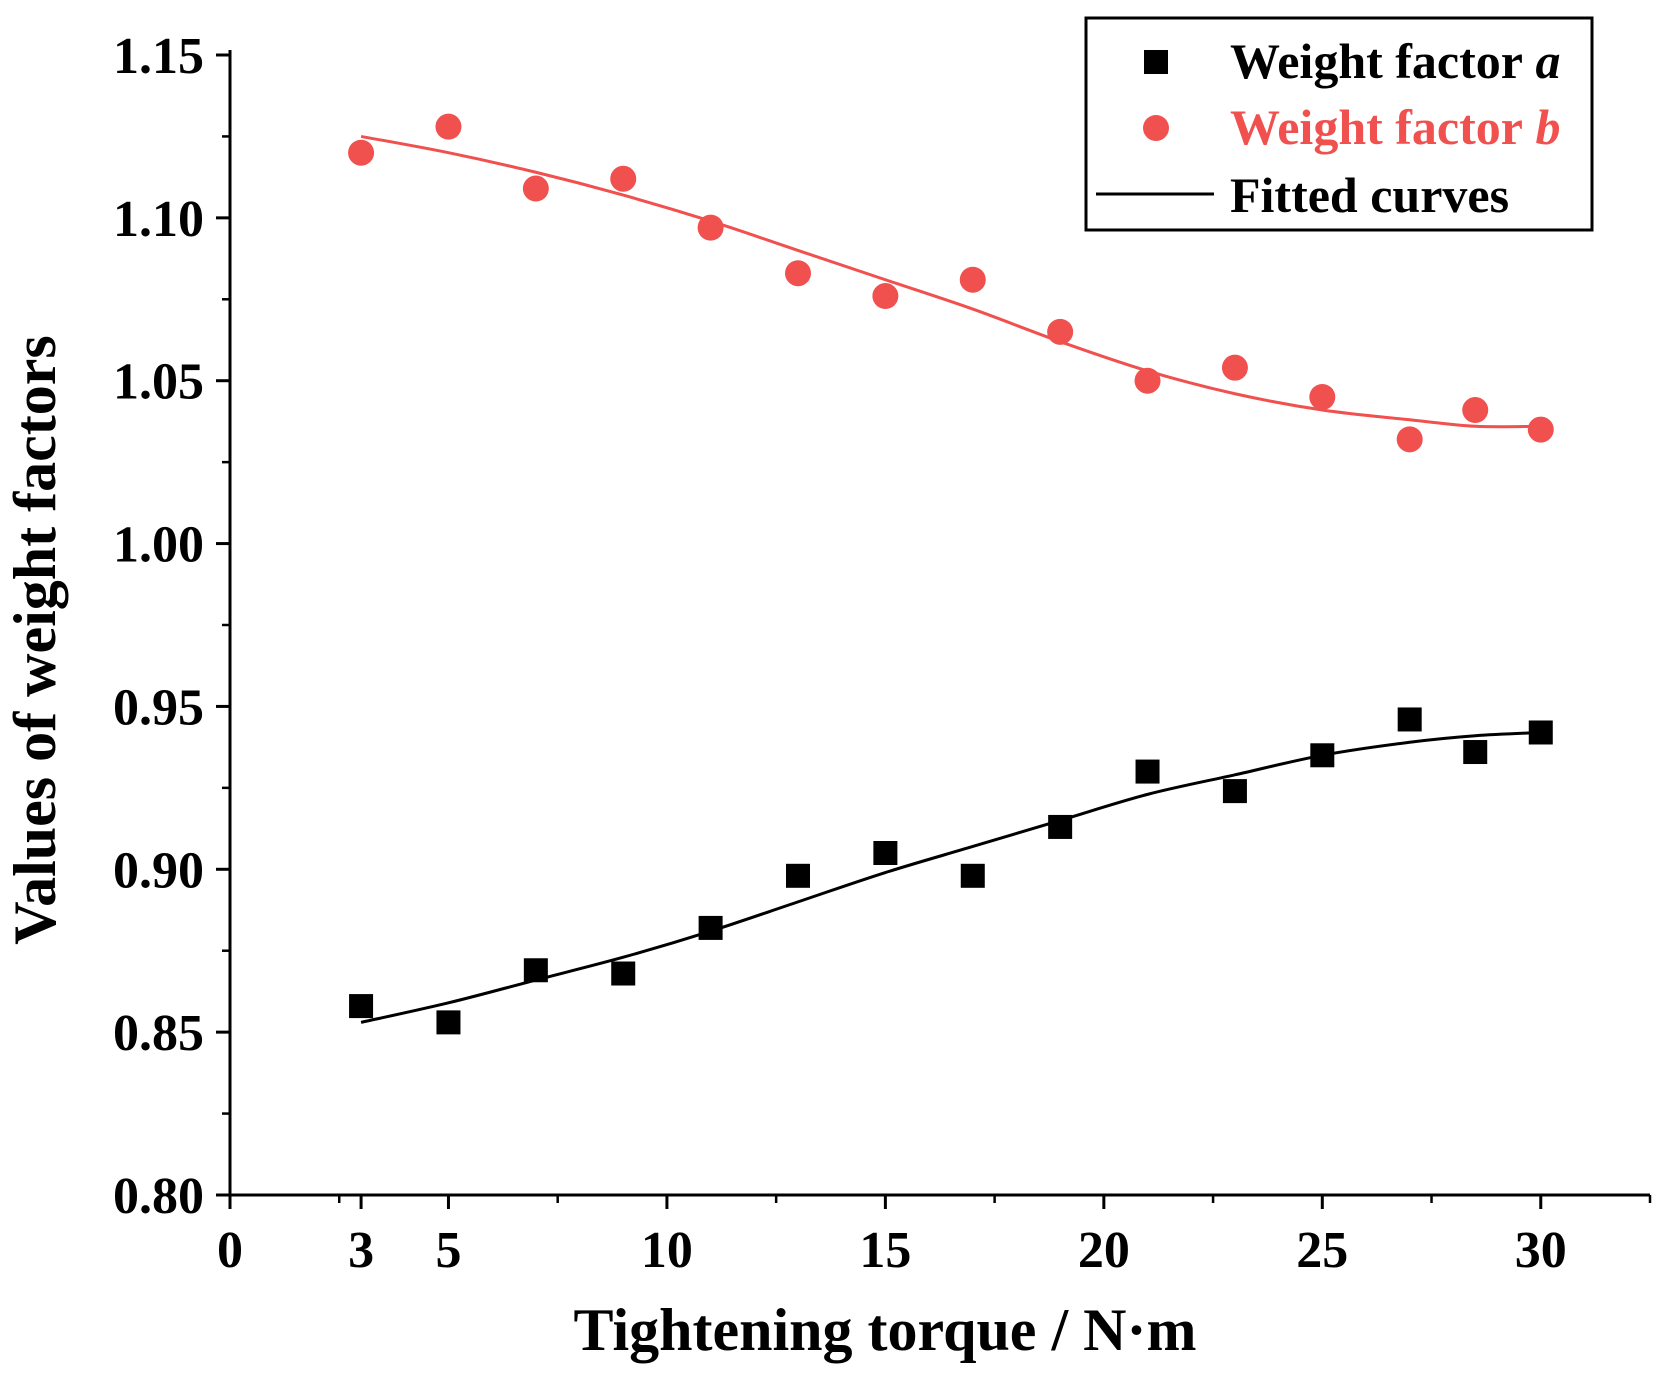 The width and height of the screenshot is (1656, 1383). I want to click on y-tick-label: 0.90, so click(158, 870).